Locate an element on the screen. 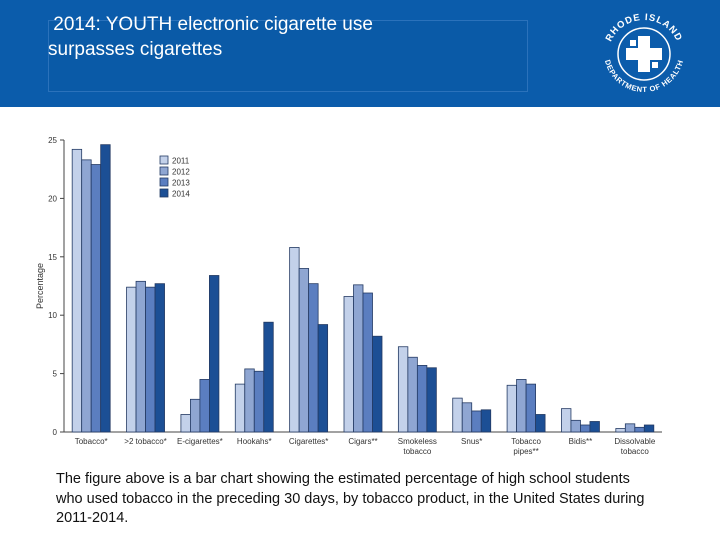  x-tick-label: Dissolvable is located at coordinates (634, 441).